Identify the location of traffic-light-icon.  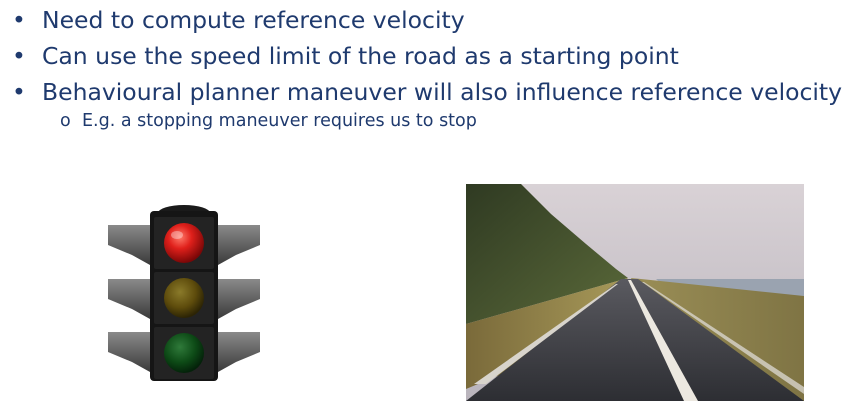
(184, 293).